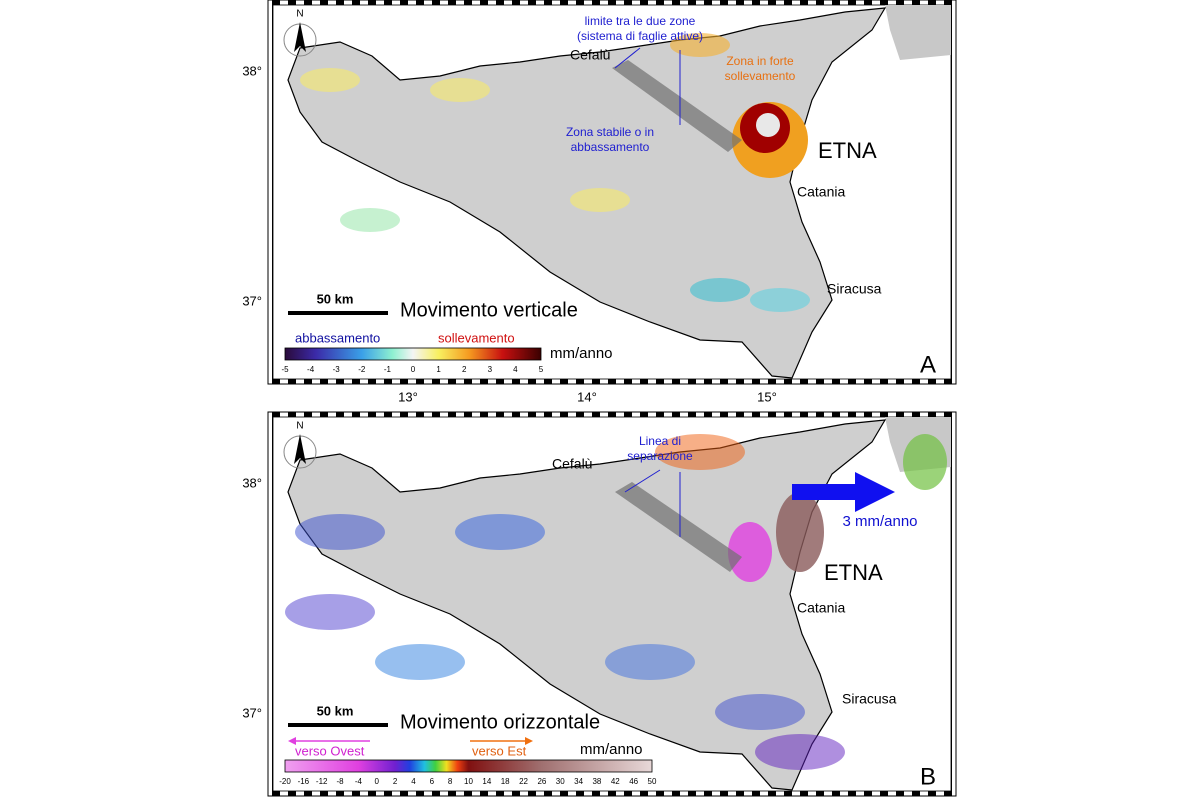  I want to click on colorbar-tick-label: 18, so click(505, 781).